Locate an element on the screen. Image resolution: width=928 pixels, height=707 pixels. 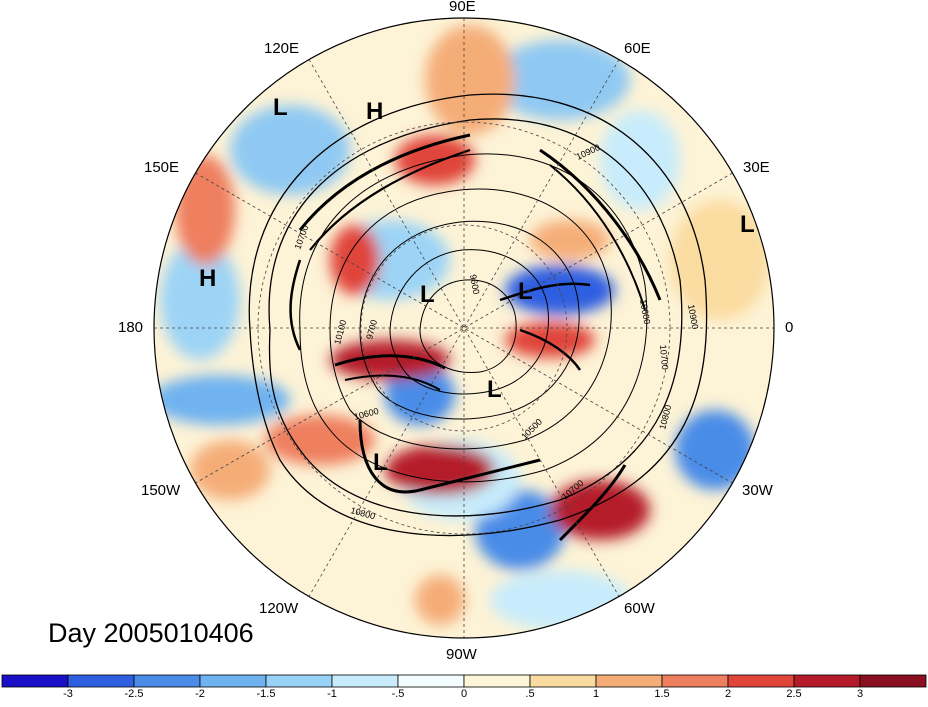
lon-label-150w: 150W is located at coordinates (161, 490).